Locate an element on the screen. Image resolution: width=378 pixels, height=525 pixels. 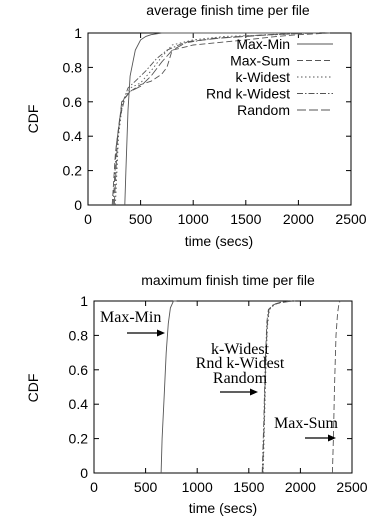
arrow-max-sum is located at coordinates (320, 438).